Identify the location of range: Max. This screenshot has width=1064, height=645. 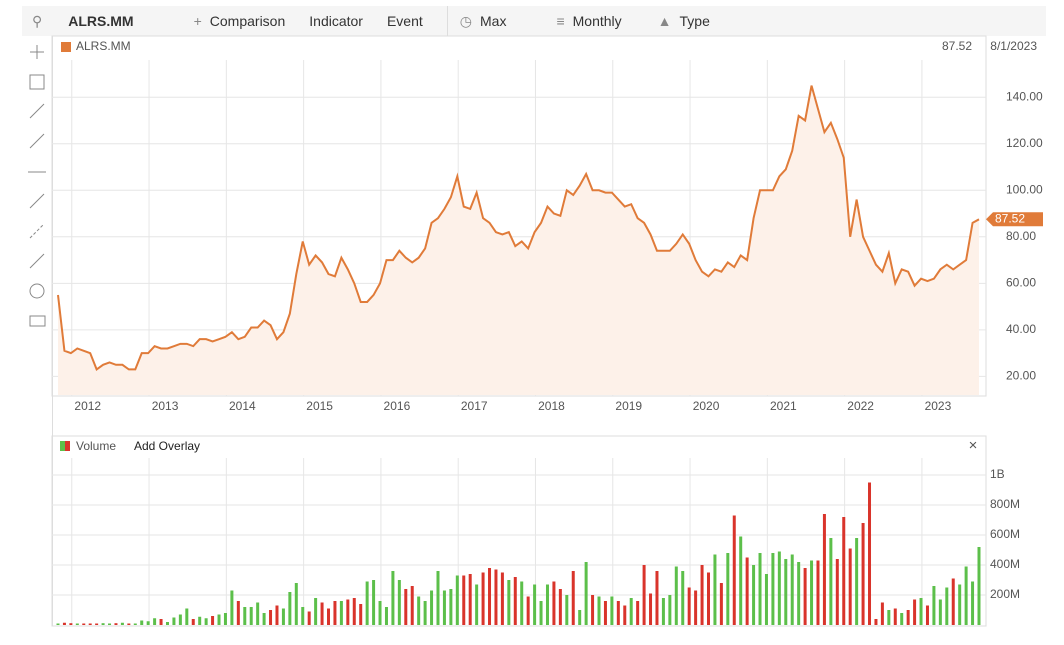
(493, 21).